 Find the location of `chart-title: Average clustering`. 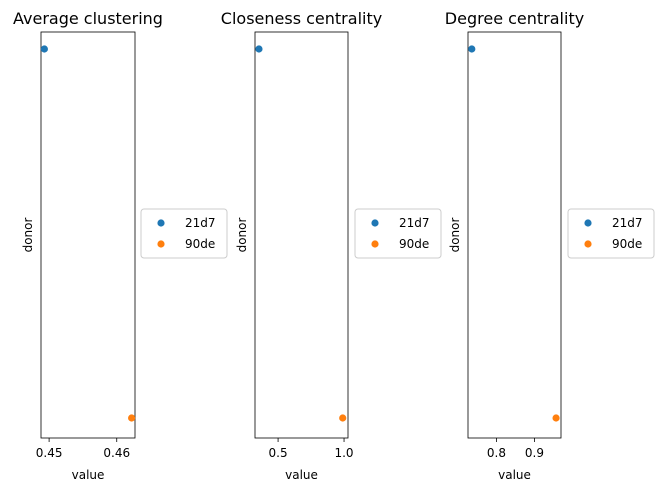

chart-title: Average clustering is located at coordinates (88, 18).